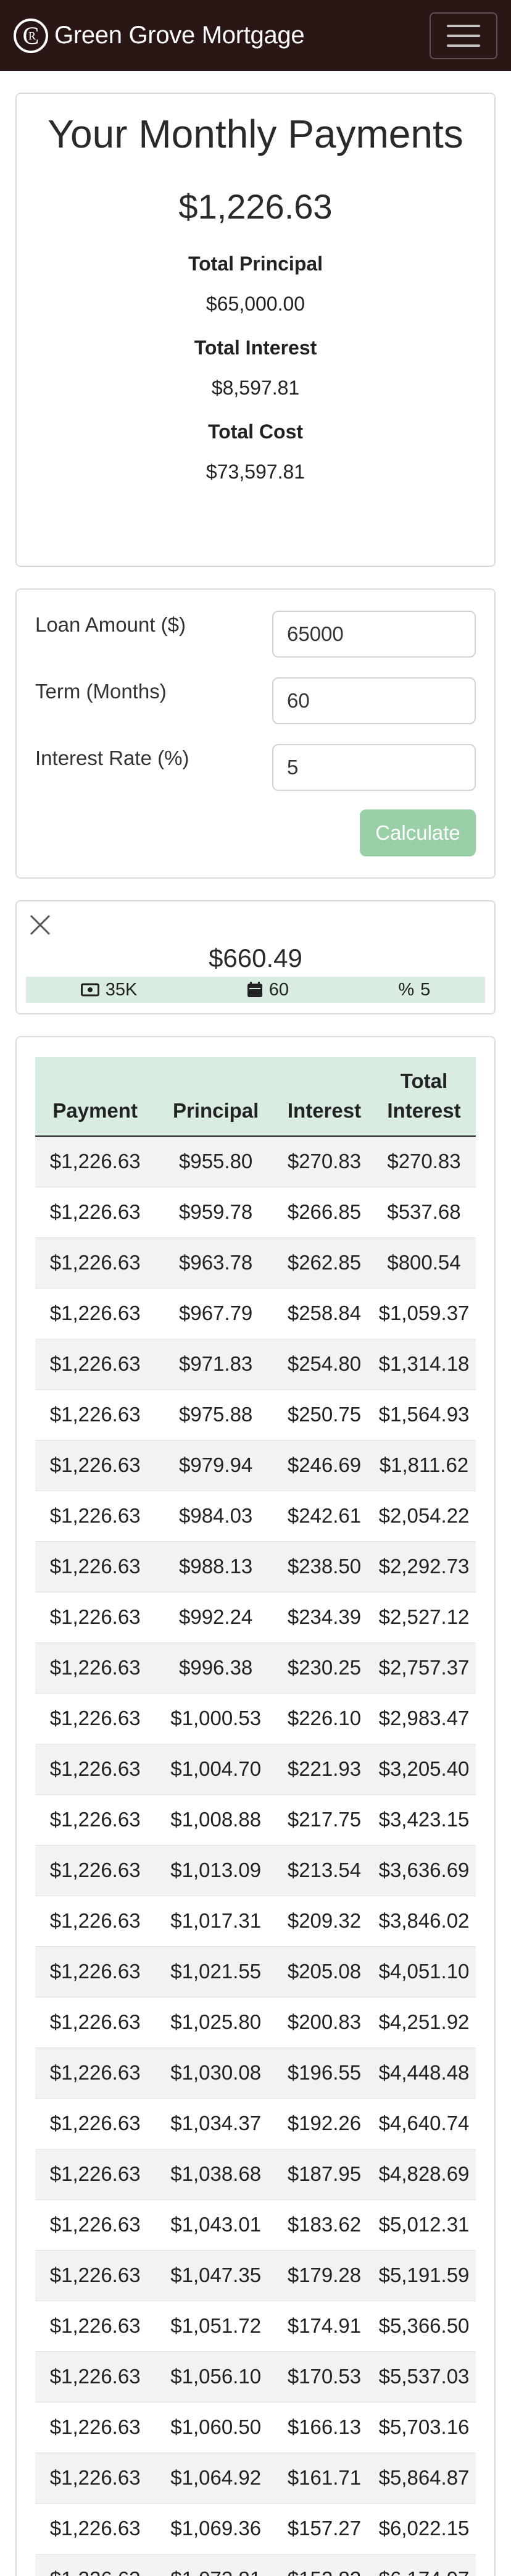  I want to click on table-row: $1,226.63 $1,030.08 $196.55 $4,448.48, so click(255, 2072).